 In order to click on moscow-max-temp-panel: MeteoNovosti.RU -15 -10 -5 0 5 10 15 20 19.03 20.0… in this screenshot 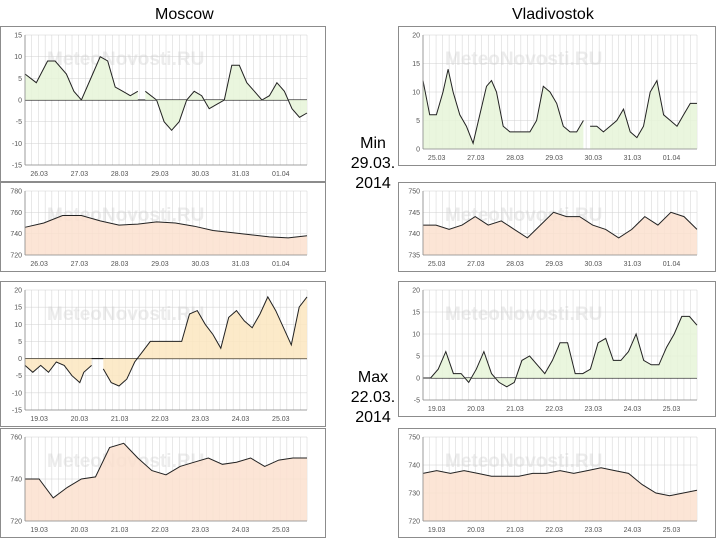, I will do `click(163, 354)`.